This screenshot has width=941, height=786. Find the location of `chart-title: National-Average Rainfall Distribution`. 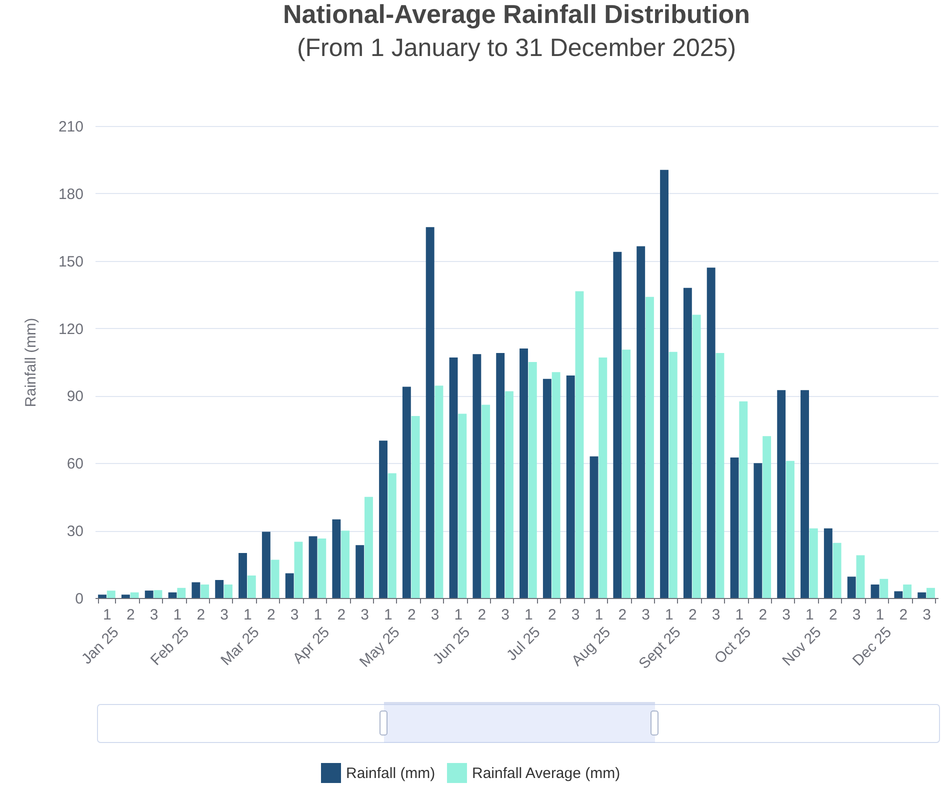

chart-title: National-Average Rainfall Distribution is located at coordinates (516, 14).